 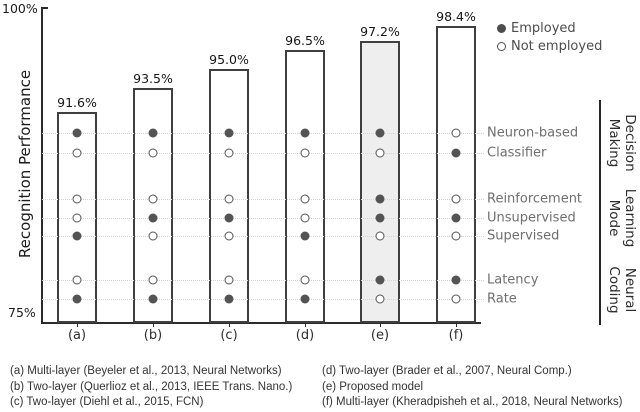 I want to click on y-axis-top-tick, so click(x=44, y=8).